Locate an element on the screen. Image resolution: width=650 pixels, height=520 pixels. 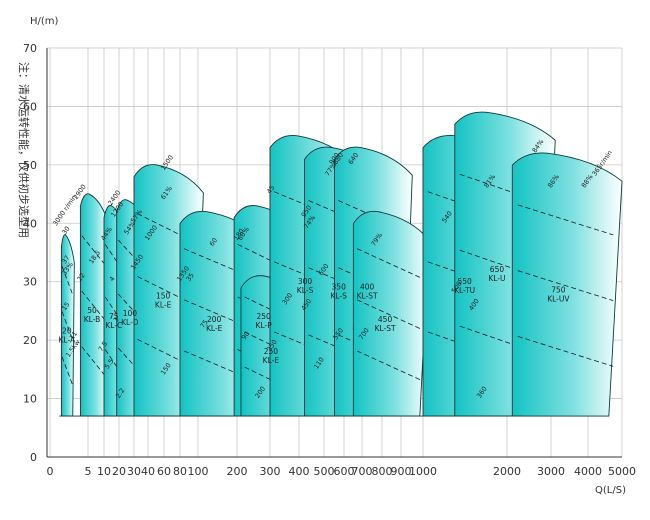
chart-annotation: 3 is located at coordinates (116, 320).